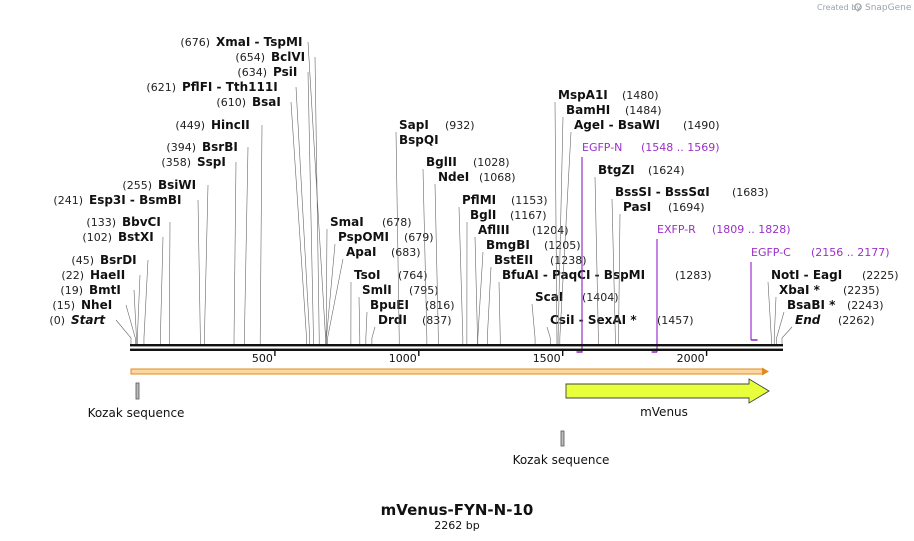 This screenshot has height=541, width=914. Describe the element at coordinates (477, 177) in the screenshot. I see `site-ndei: NdeI (1068)` at that location.